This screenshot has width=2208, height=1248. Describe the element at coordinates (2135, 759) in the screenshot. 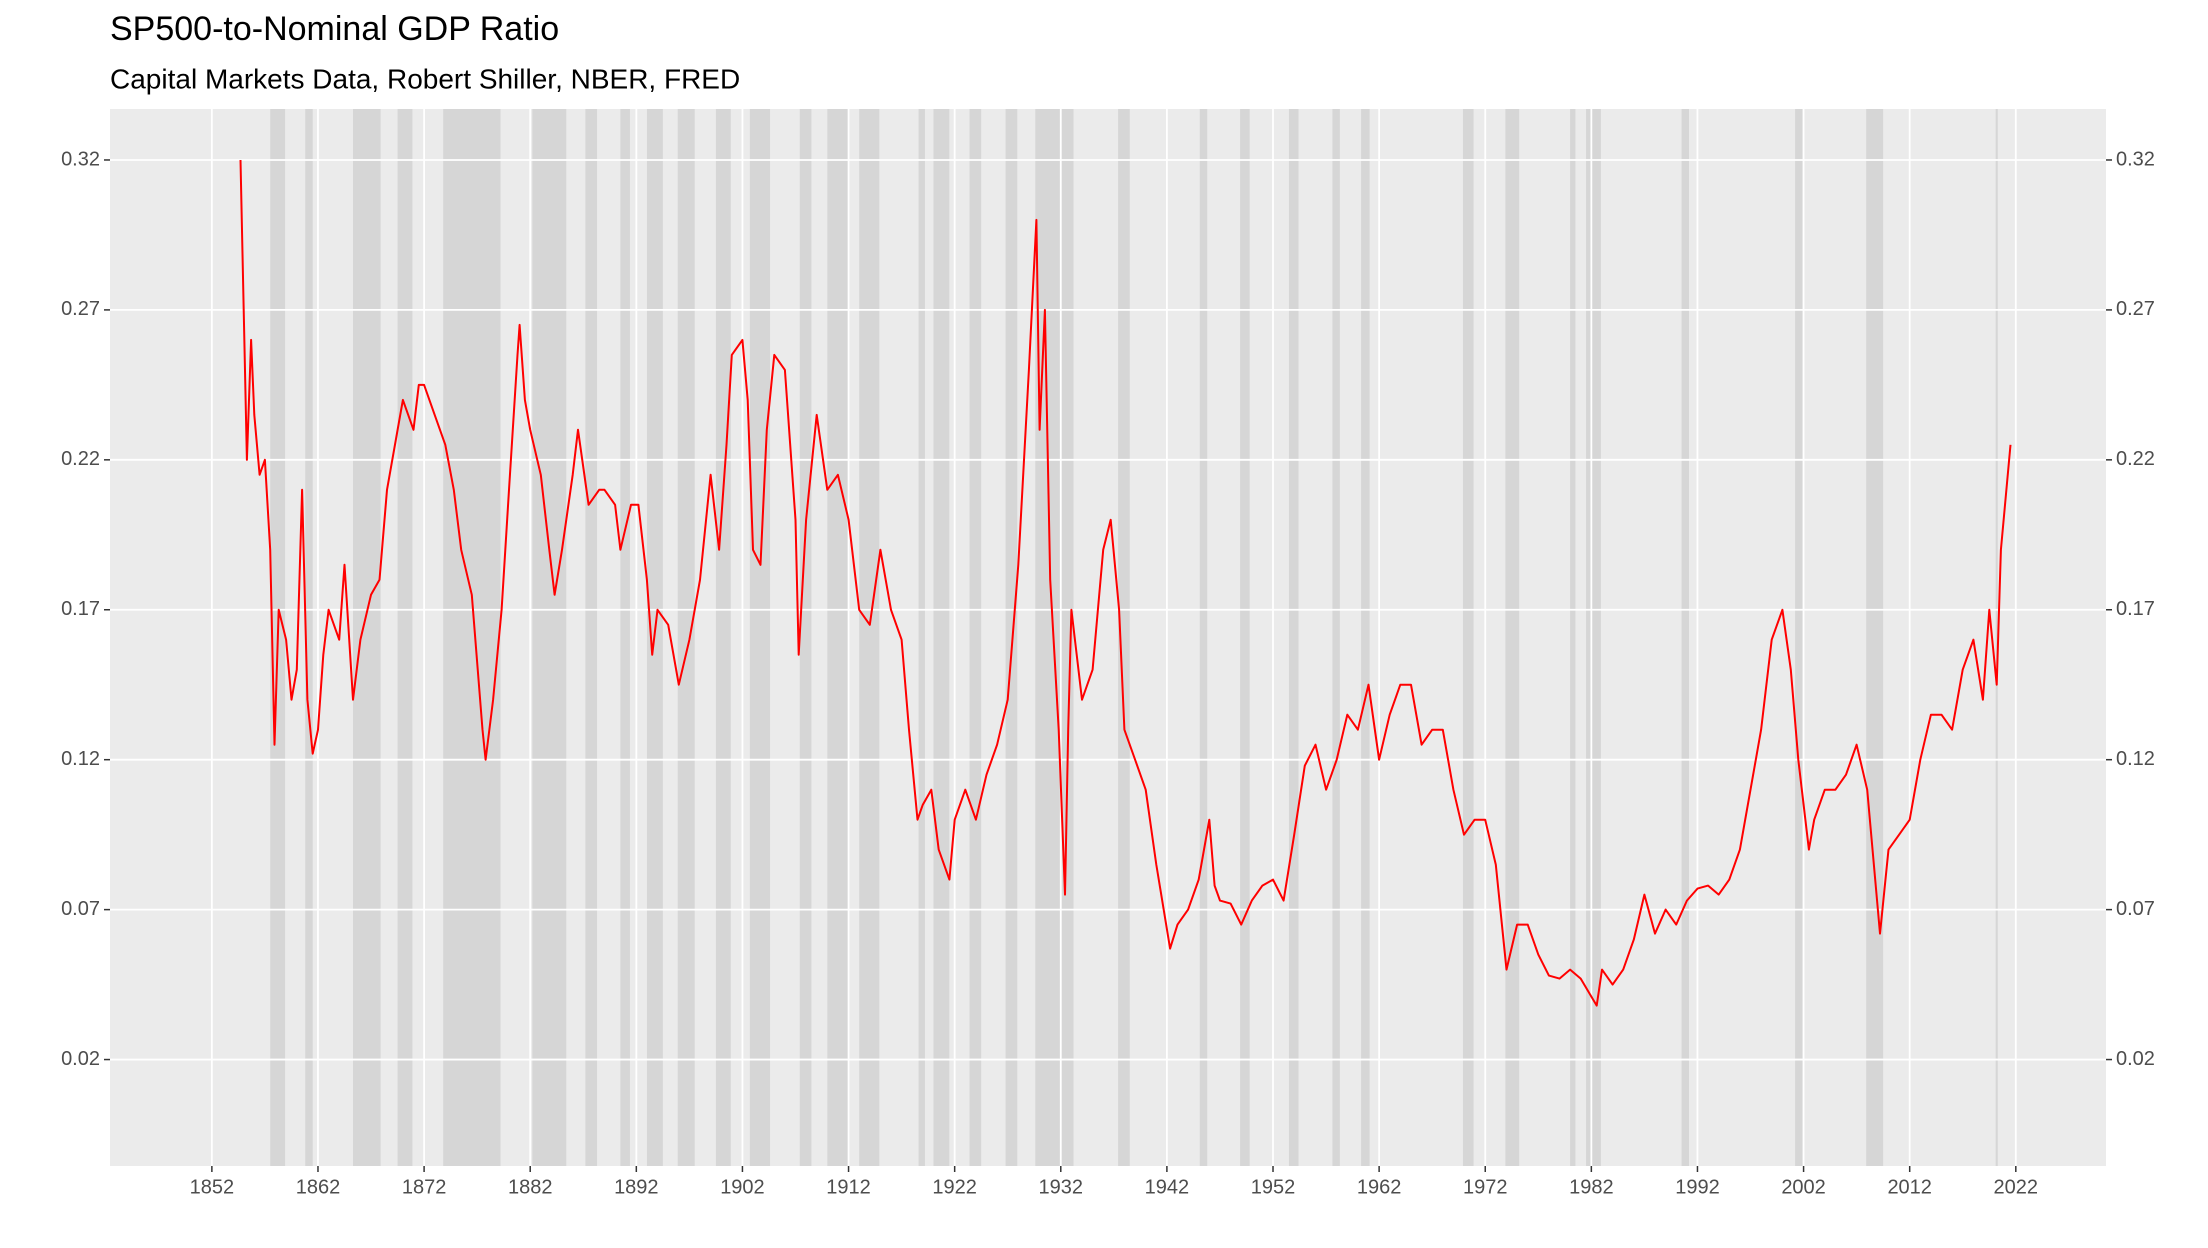

I see `y2-tick-label: 0.12` at that location.